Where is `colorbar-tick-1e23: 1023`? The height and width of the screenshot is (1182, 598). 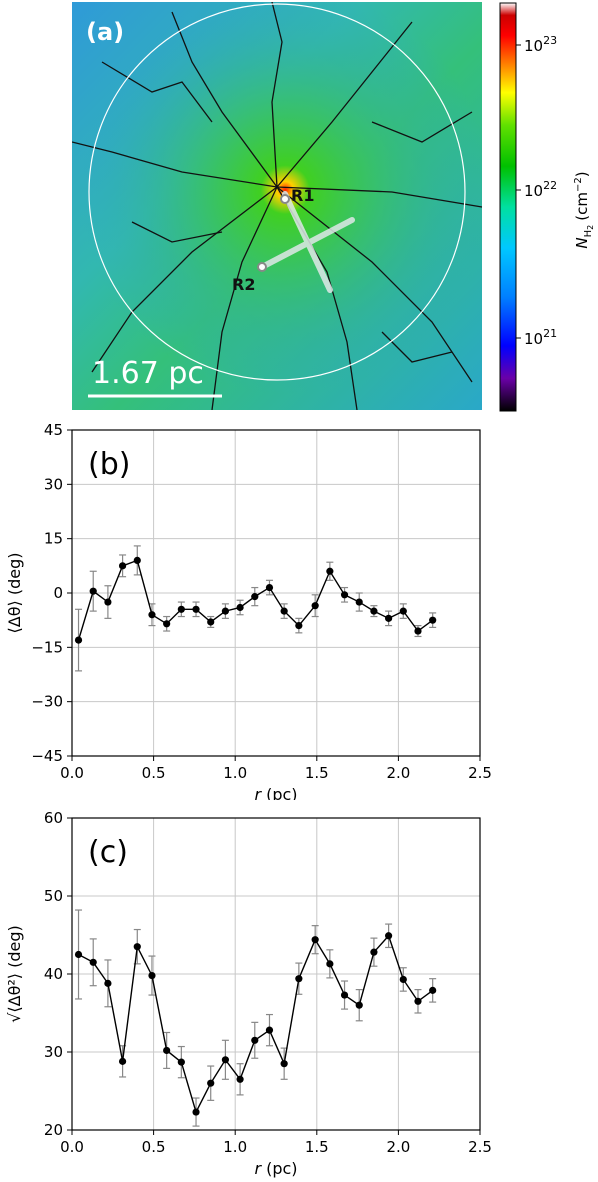
colorbar-tick-1e23: 1023 is located at coordinates (540, 44).